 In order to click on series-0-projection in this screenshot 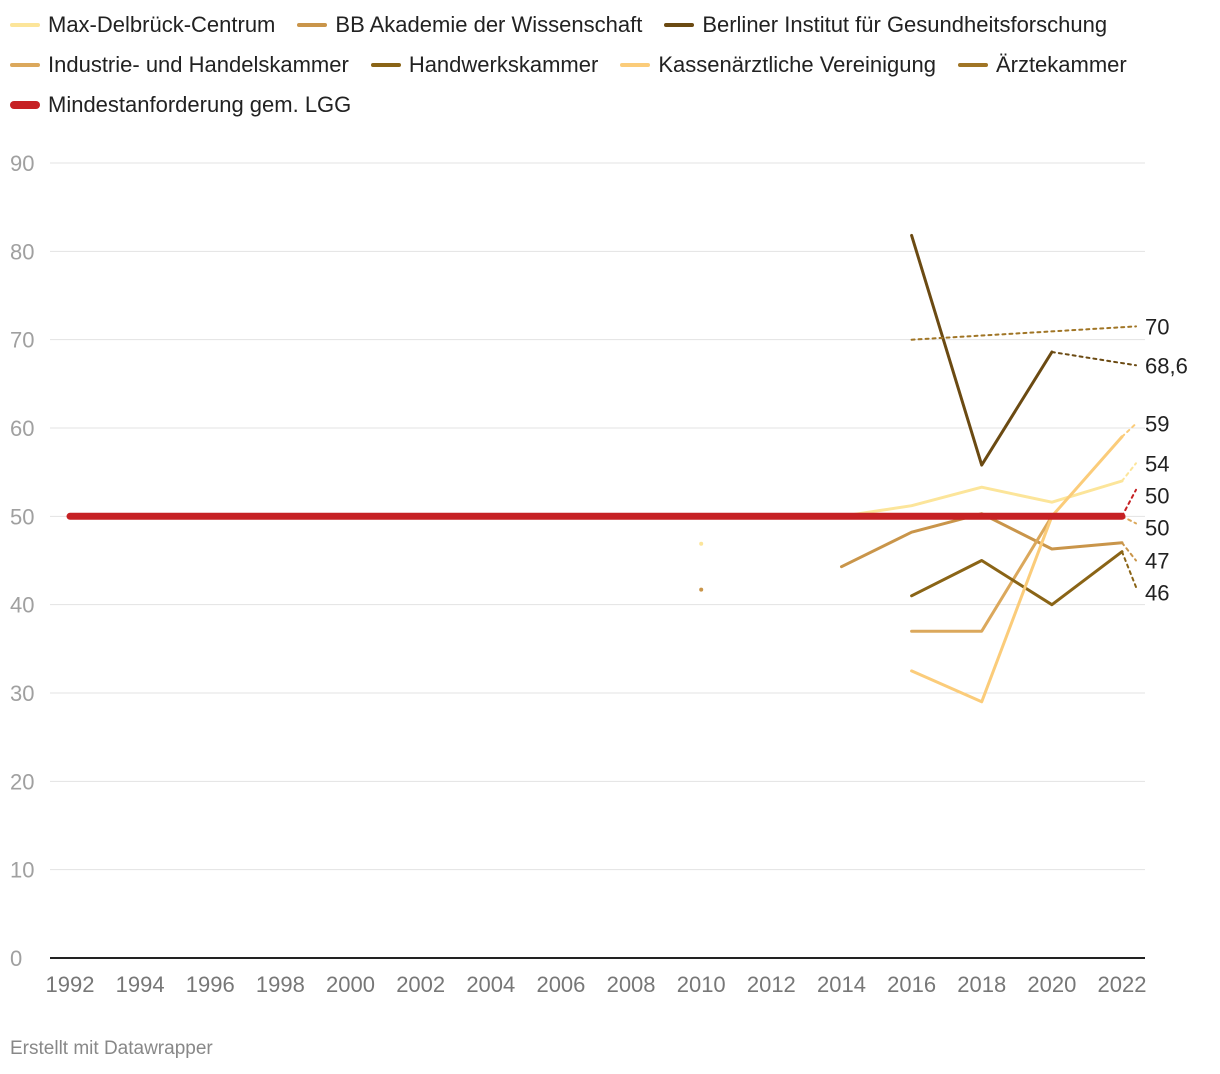, I will do `click(1129, 472)`.